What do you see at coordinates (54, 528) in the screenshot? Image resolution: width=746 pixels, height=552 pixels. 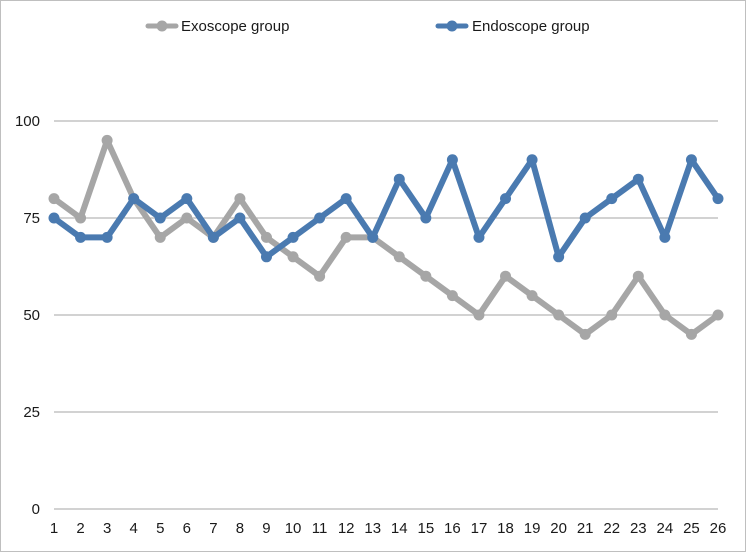 I see `x-tick-label: 1` at bounding box center [54, 528].